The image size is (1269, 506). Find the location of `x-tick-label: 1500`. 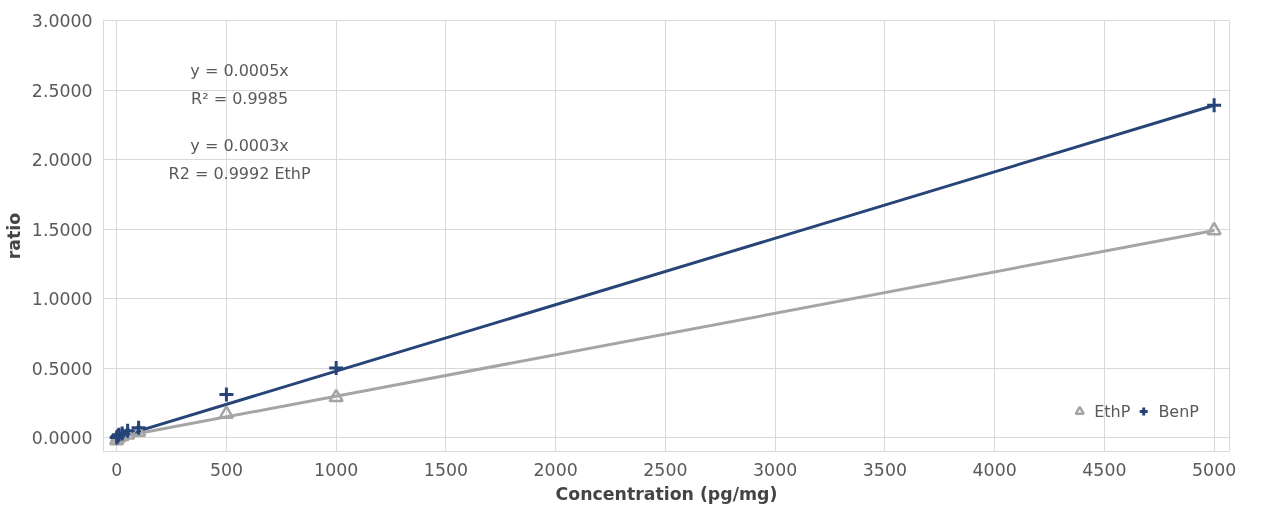

x-tick-label: 1500 is located at coordinates (445, 469).